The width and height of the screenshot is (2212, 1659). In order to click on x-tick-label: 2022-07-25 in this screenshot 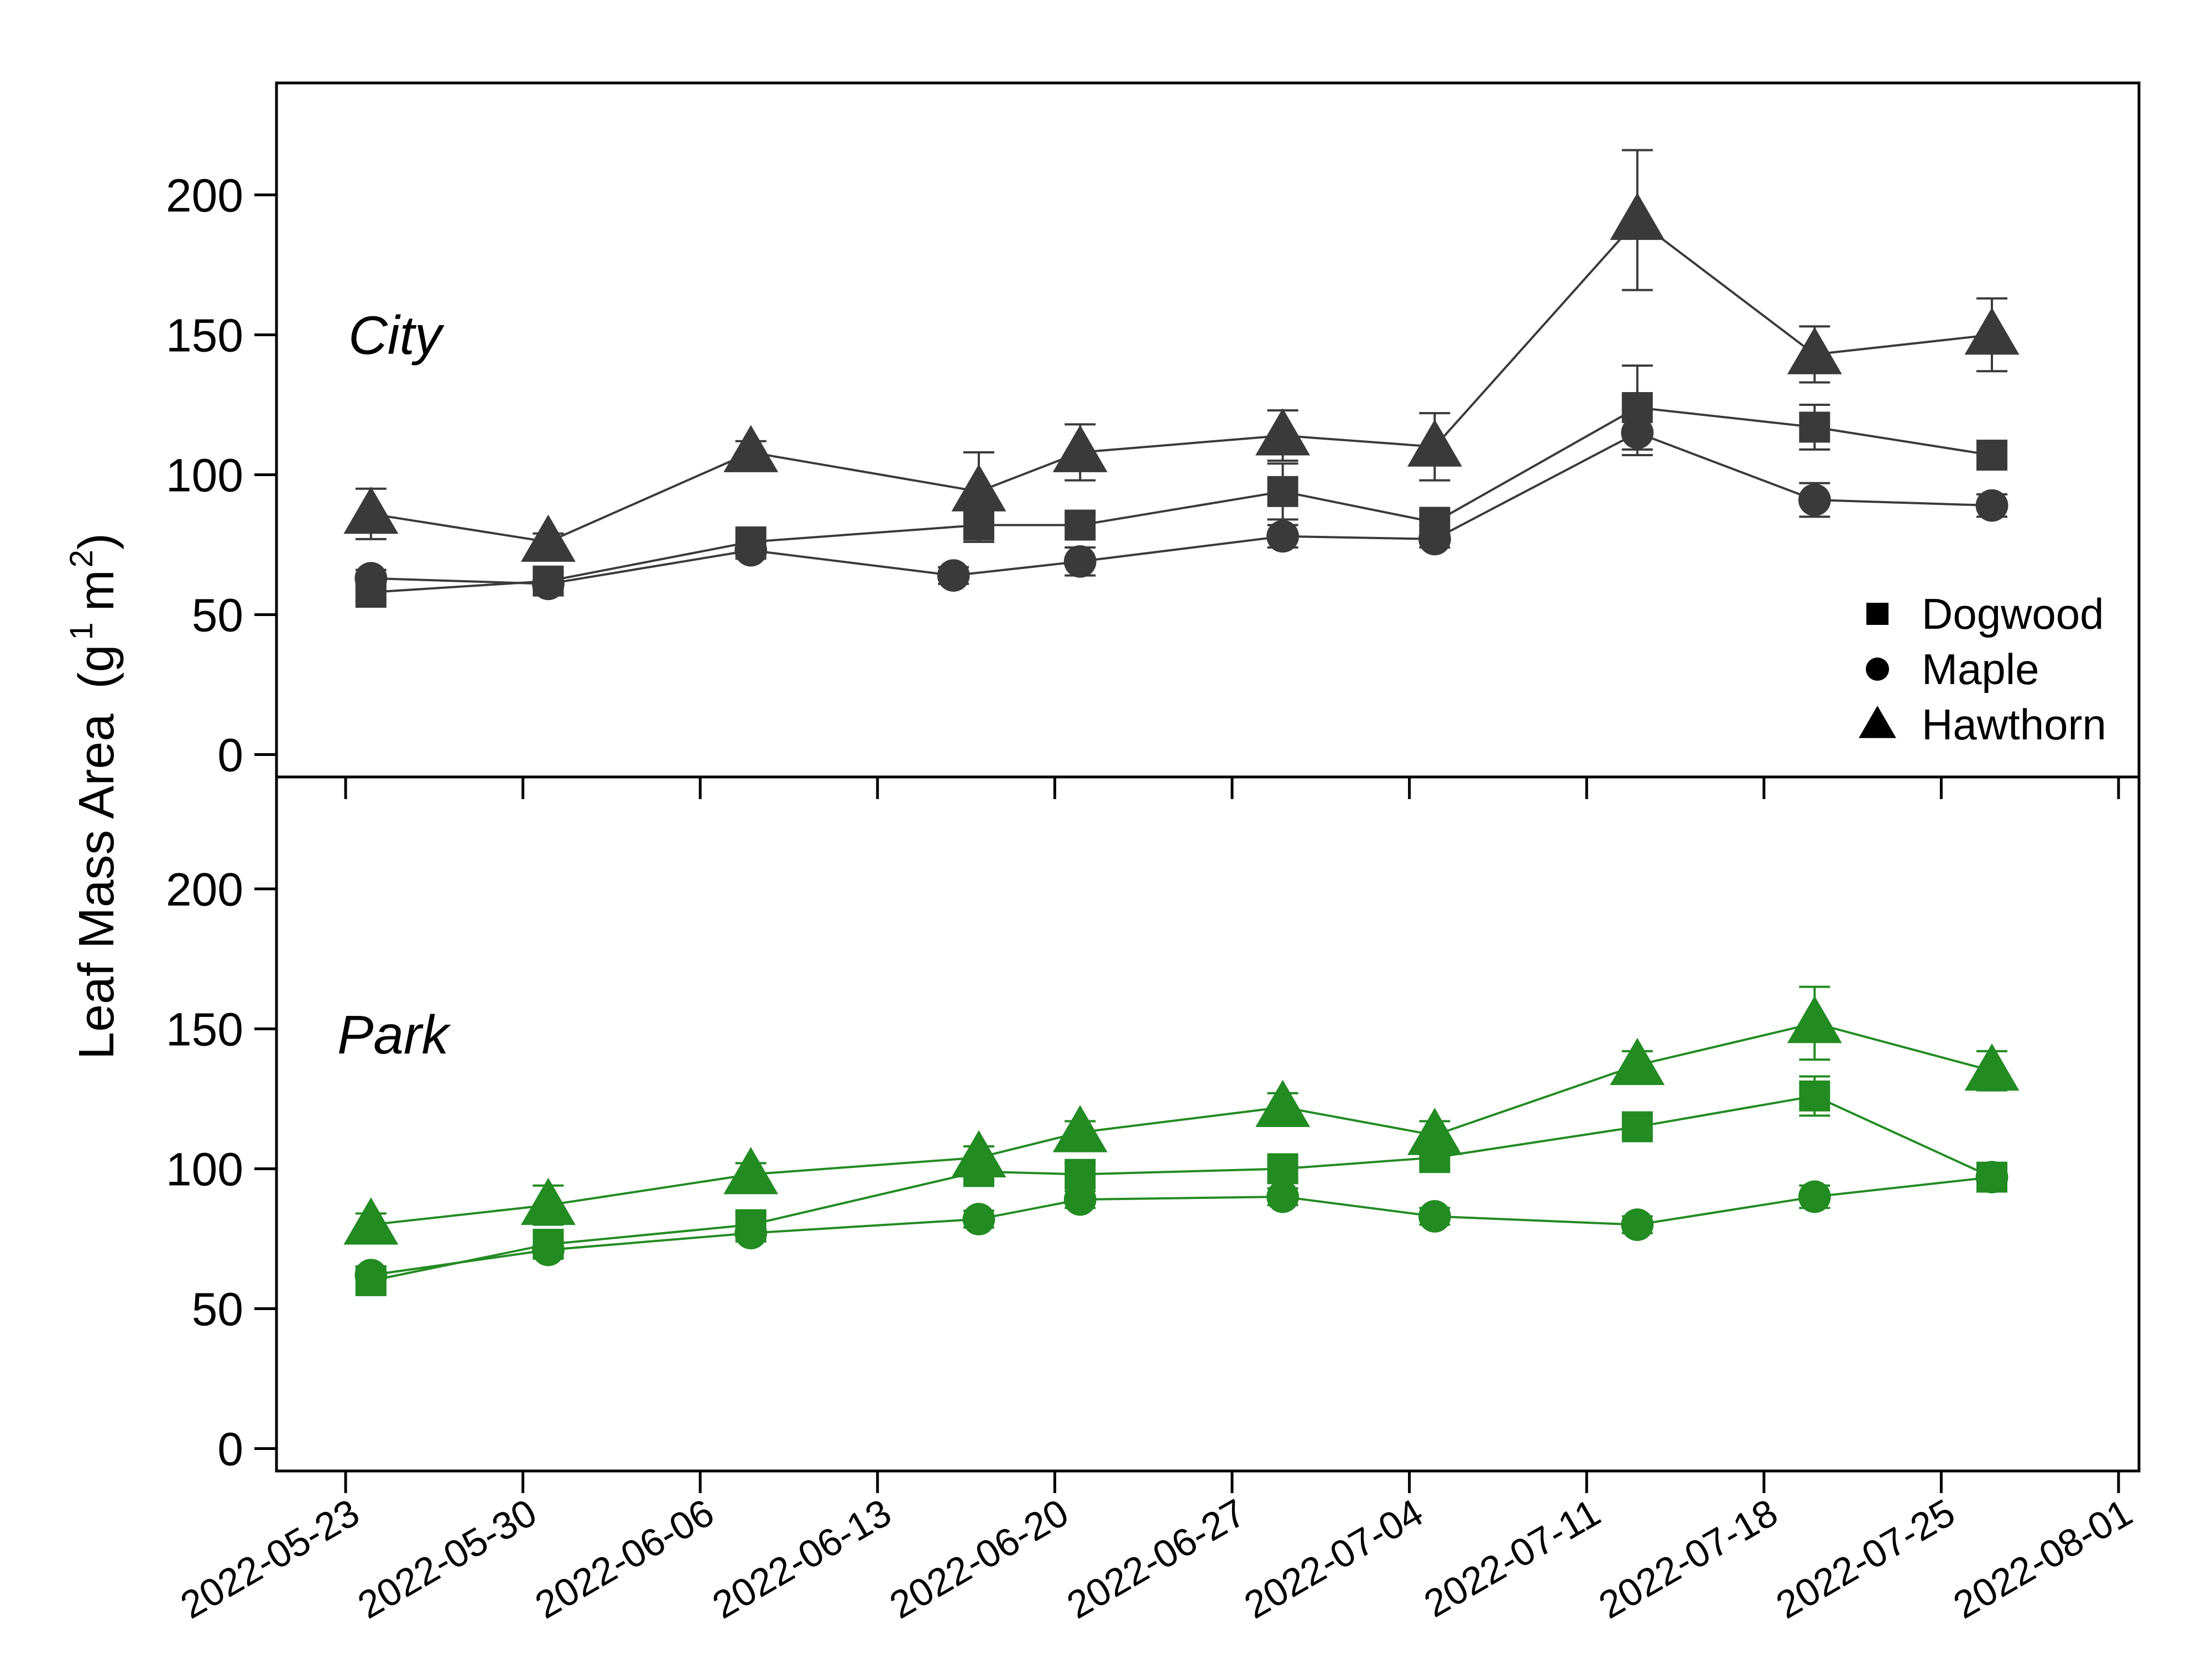, I will do `click(1866, 1559)`.